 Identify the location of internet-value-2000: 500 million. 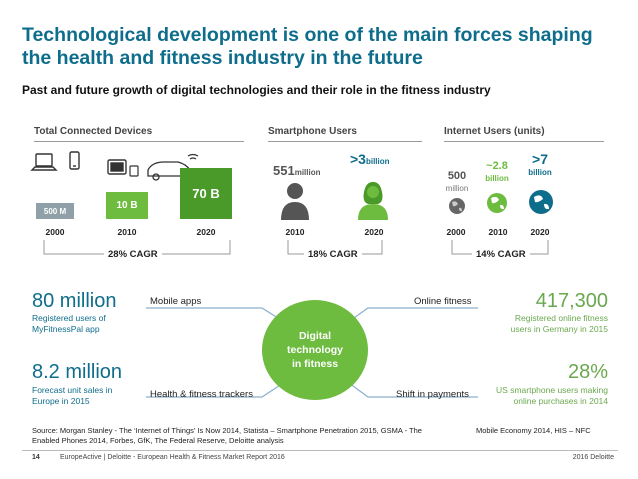
(457, 182).